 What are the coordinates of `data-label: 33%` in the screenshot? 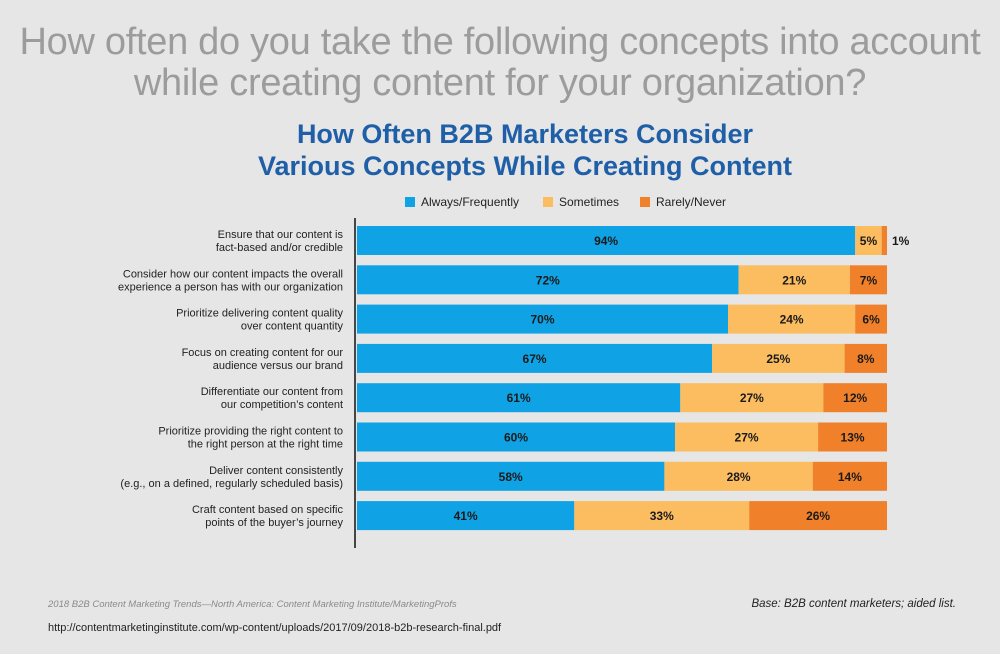 It's located at (662, 516).